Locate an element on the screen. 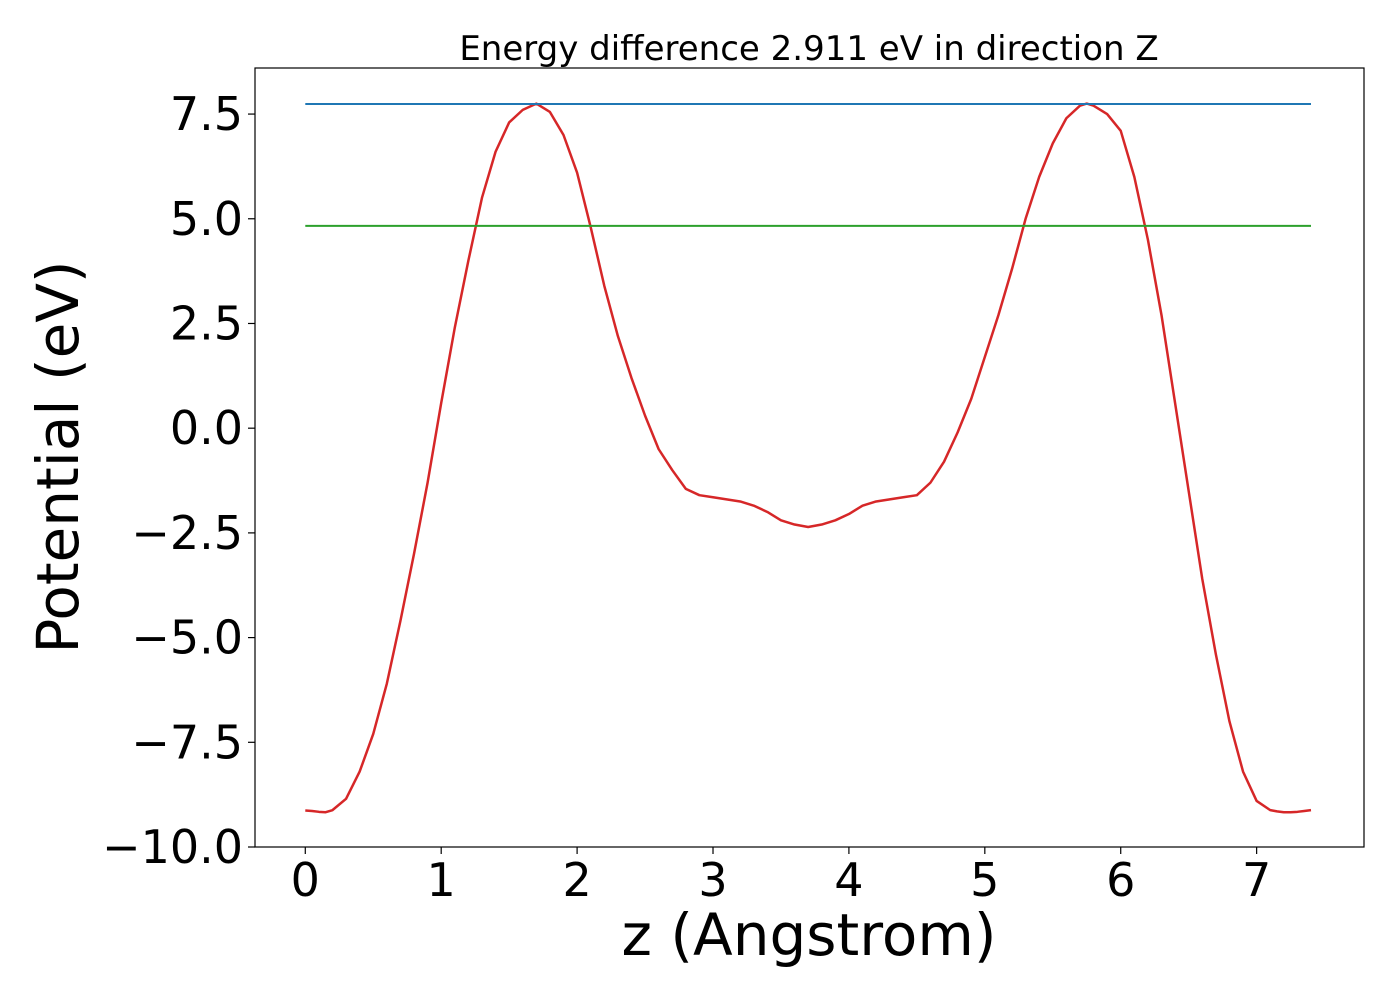 The image size is (1400, 1005). x-tick-label: 5 is located at coordinates (984, 880).